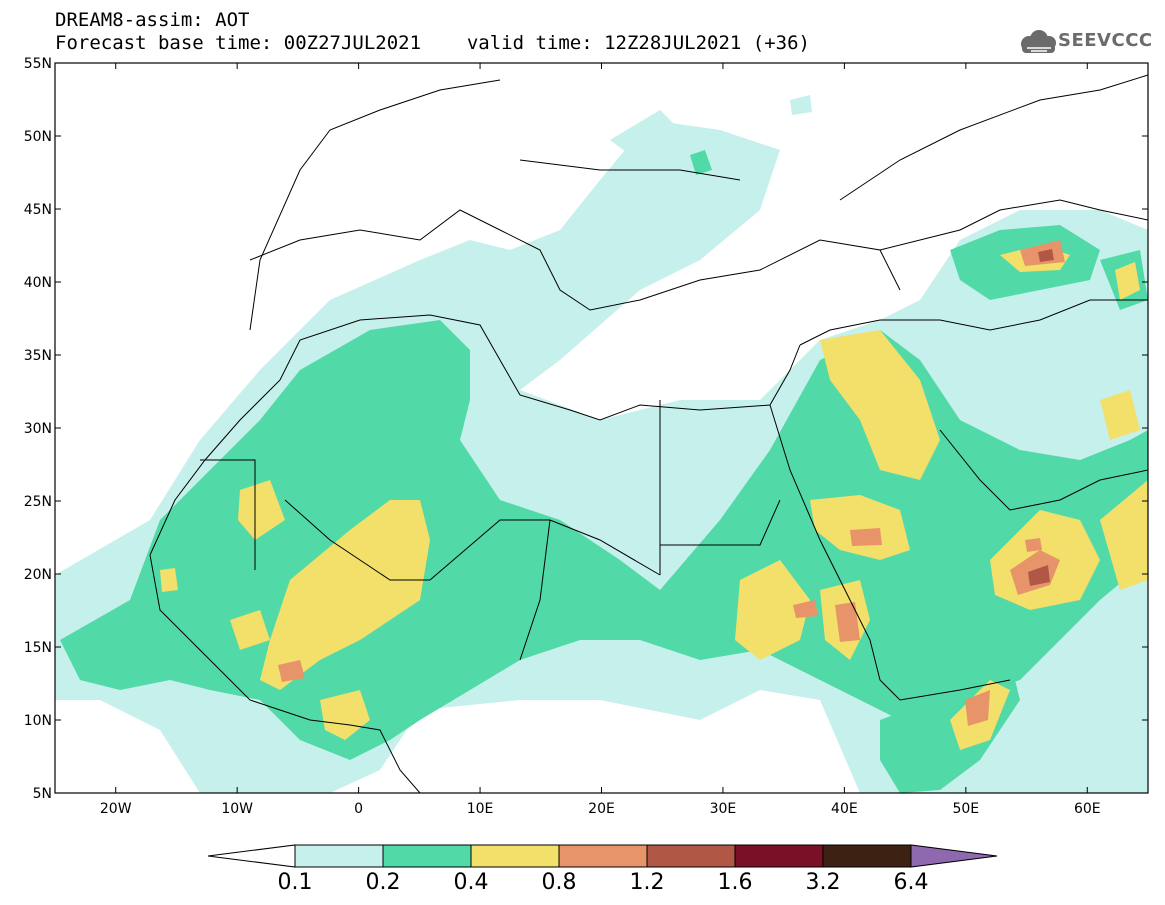 This screenshot has width=1165, height=905. Describe the element at coordinates (1105, 40) in the screenshot. I see `logo-text: SEEVCCC` at that location.